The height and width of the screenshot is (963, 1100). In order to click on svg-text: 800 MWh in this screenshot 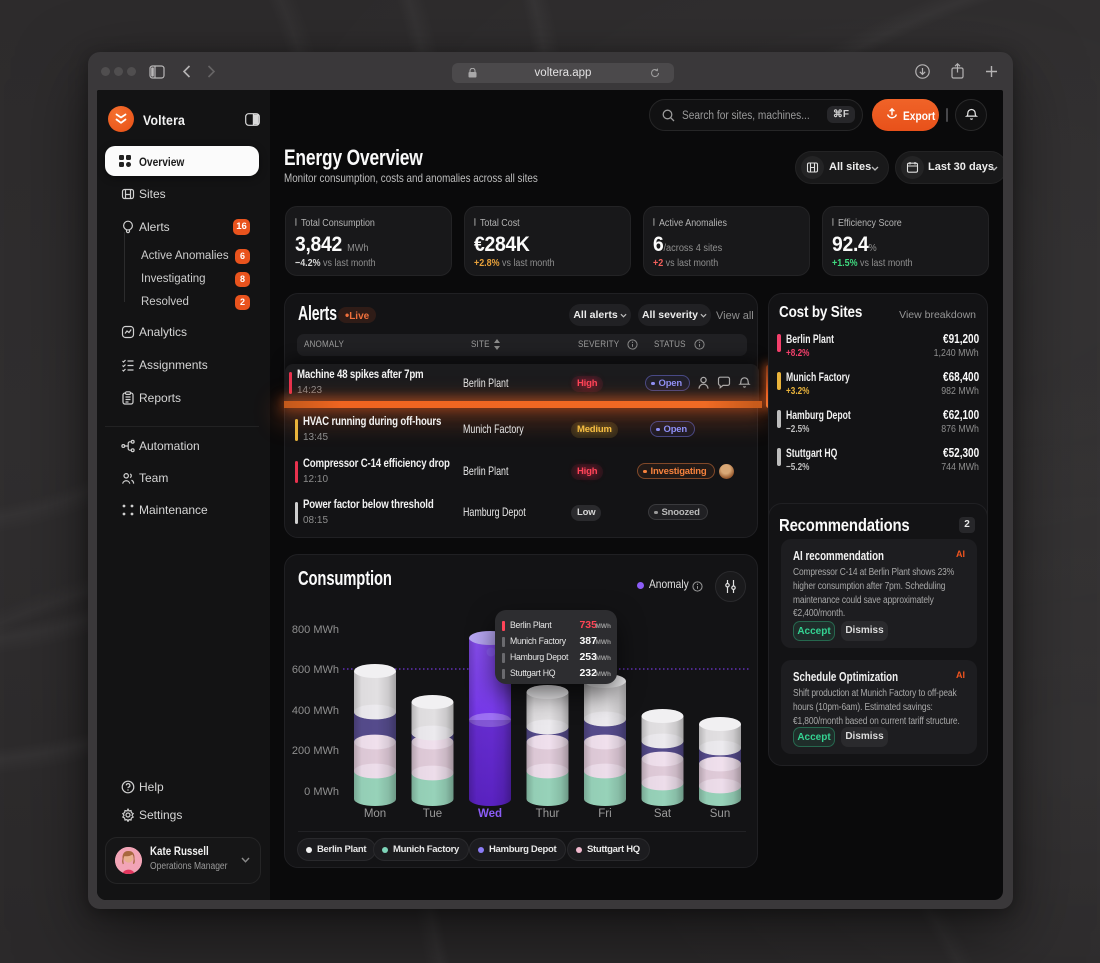, I will do `click(315, 630)`.